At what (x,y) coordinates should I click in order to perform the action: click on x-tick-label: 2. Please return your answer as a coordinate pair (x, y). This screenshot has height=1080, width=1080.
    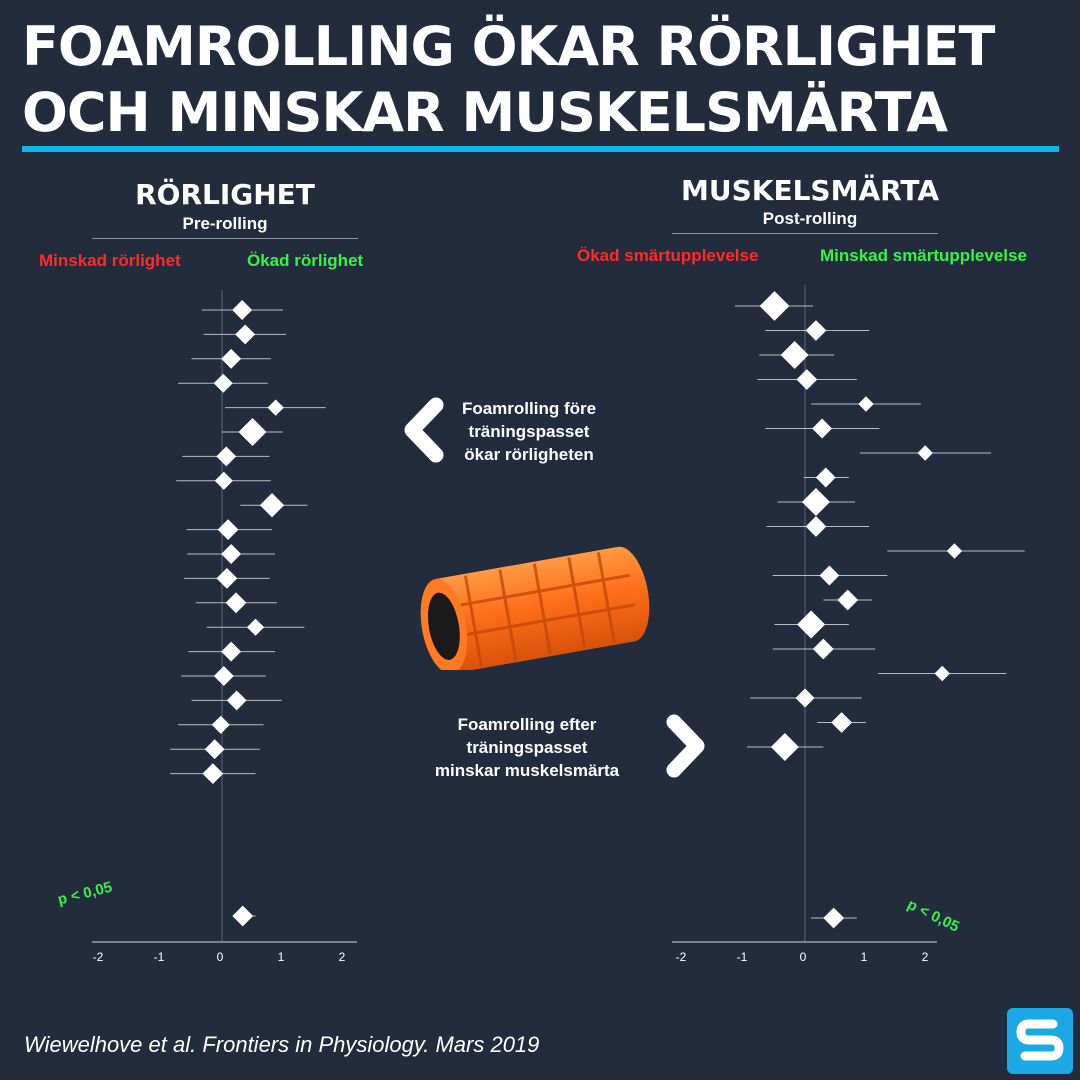
    Looking at the image, I should click on (342, 957).